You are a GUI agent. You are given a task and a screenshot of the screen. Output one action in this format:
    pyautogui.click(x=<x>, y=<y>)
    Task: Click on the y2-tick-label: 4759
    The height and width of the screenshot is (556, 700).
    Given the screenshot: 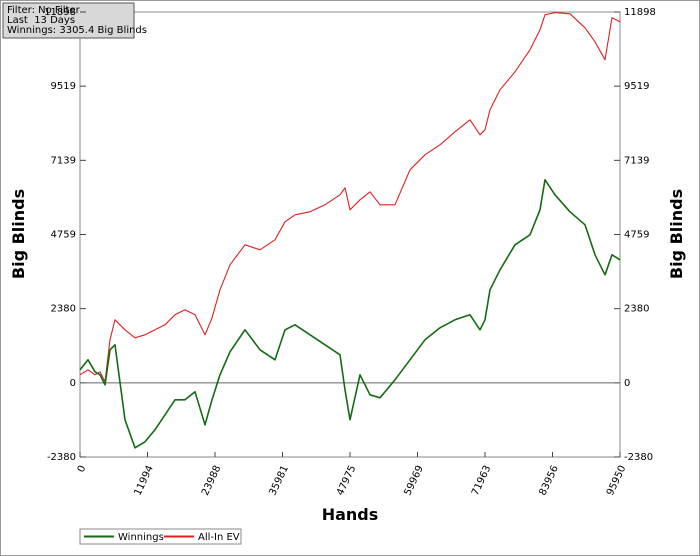 What is the action you would take?
    pyautogui.click(x=636, y=235)
    